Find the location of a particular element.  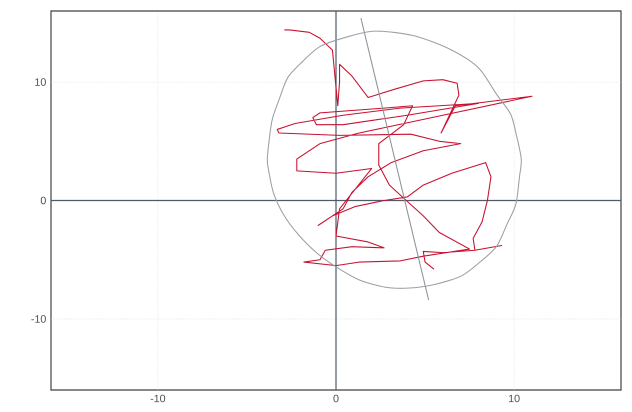

y-tick-label: 0 is located at coordinates (43, 200).